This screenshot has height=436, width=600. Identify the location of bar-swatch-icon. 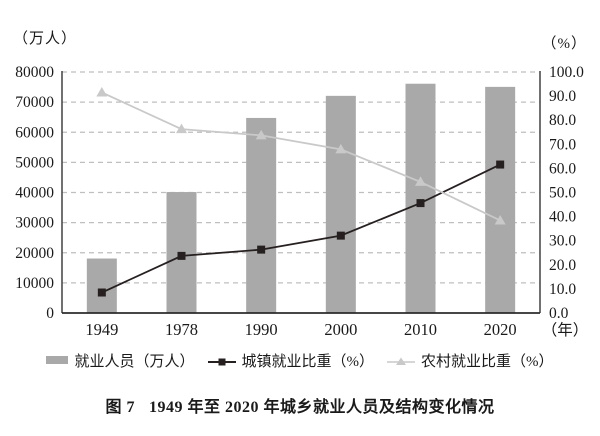
(57, 360).